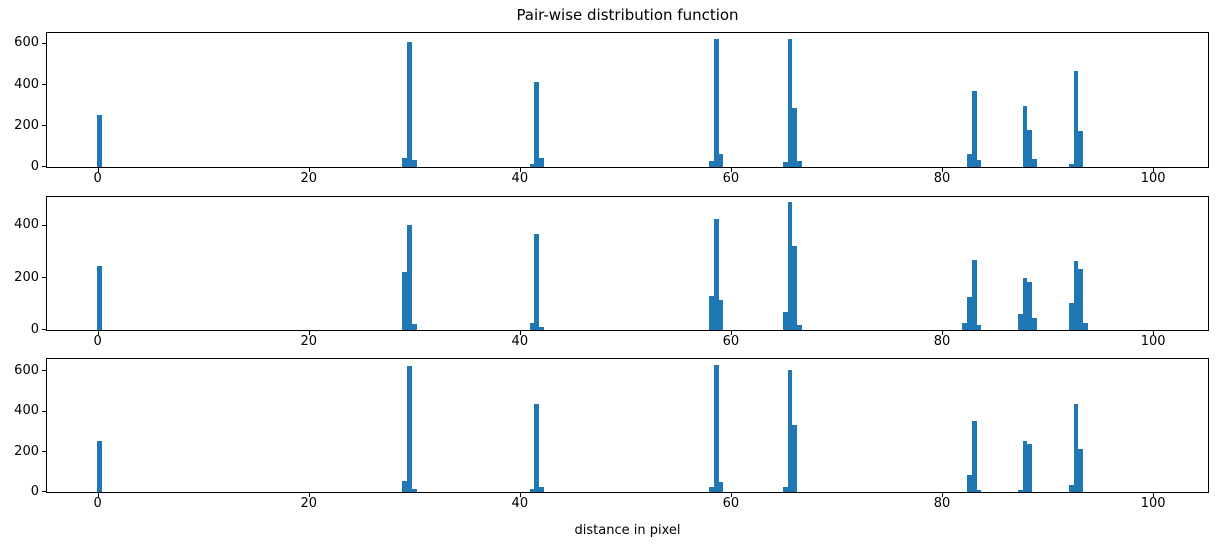  Describe the element at coordinates (1153, 341) in the screenshot. I see `x-tick-label: 100` at that location.